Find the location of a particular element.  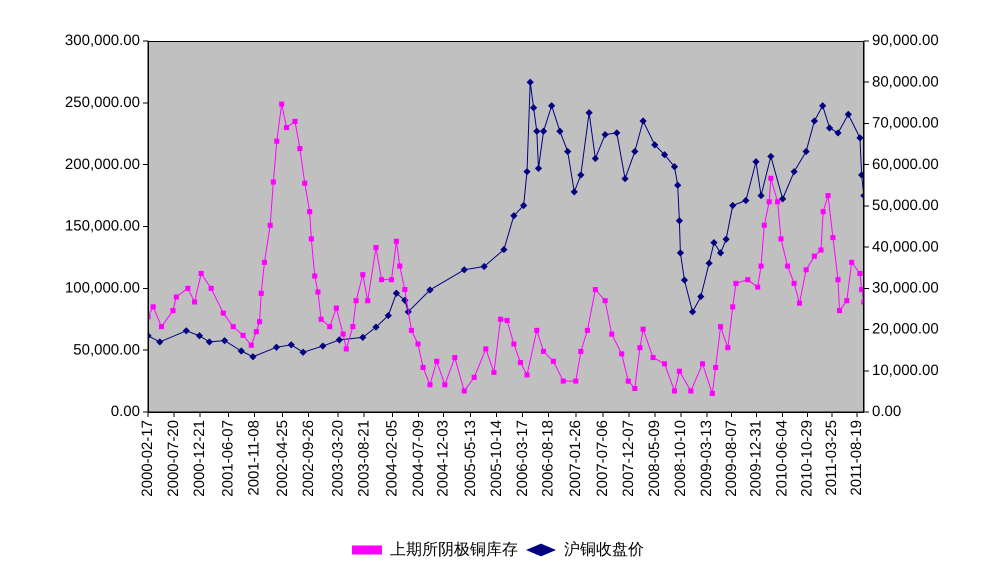

y-tick-label: 50,000.00 is located at coordinates (106, 349).